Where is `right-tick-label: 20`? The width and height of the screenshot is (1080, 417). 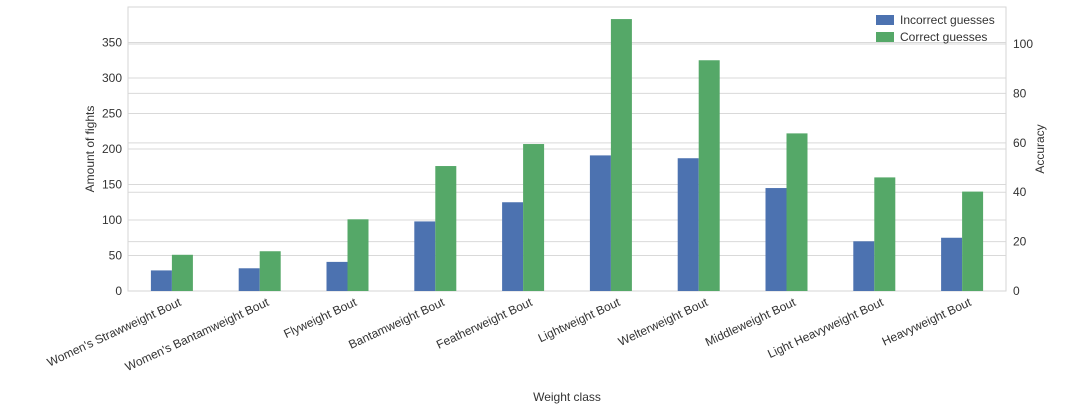
right-tick-label: 20 is located at coordinates (1020, 242).